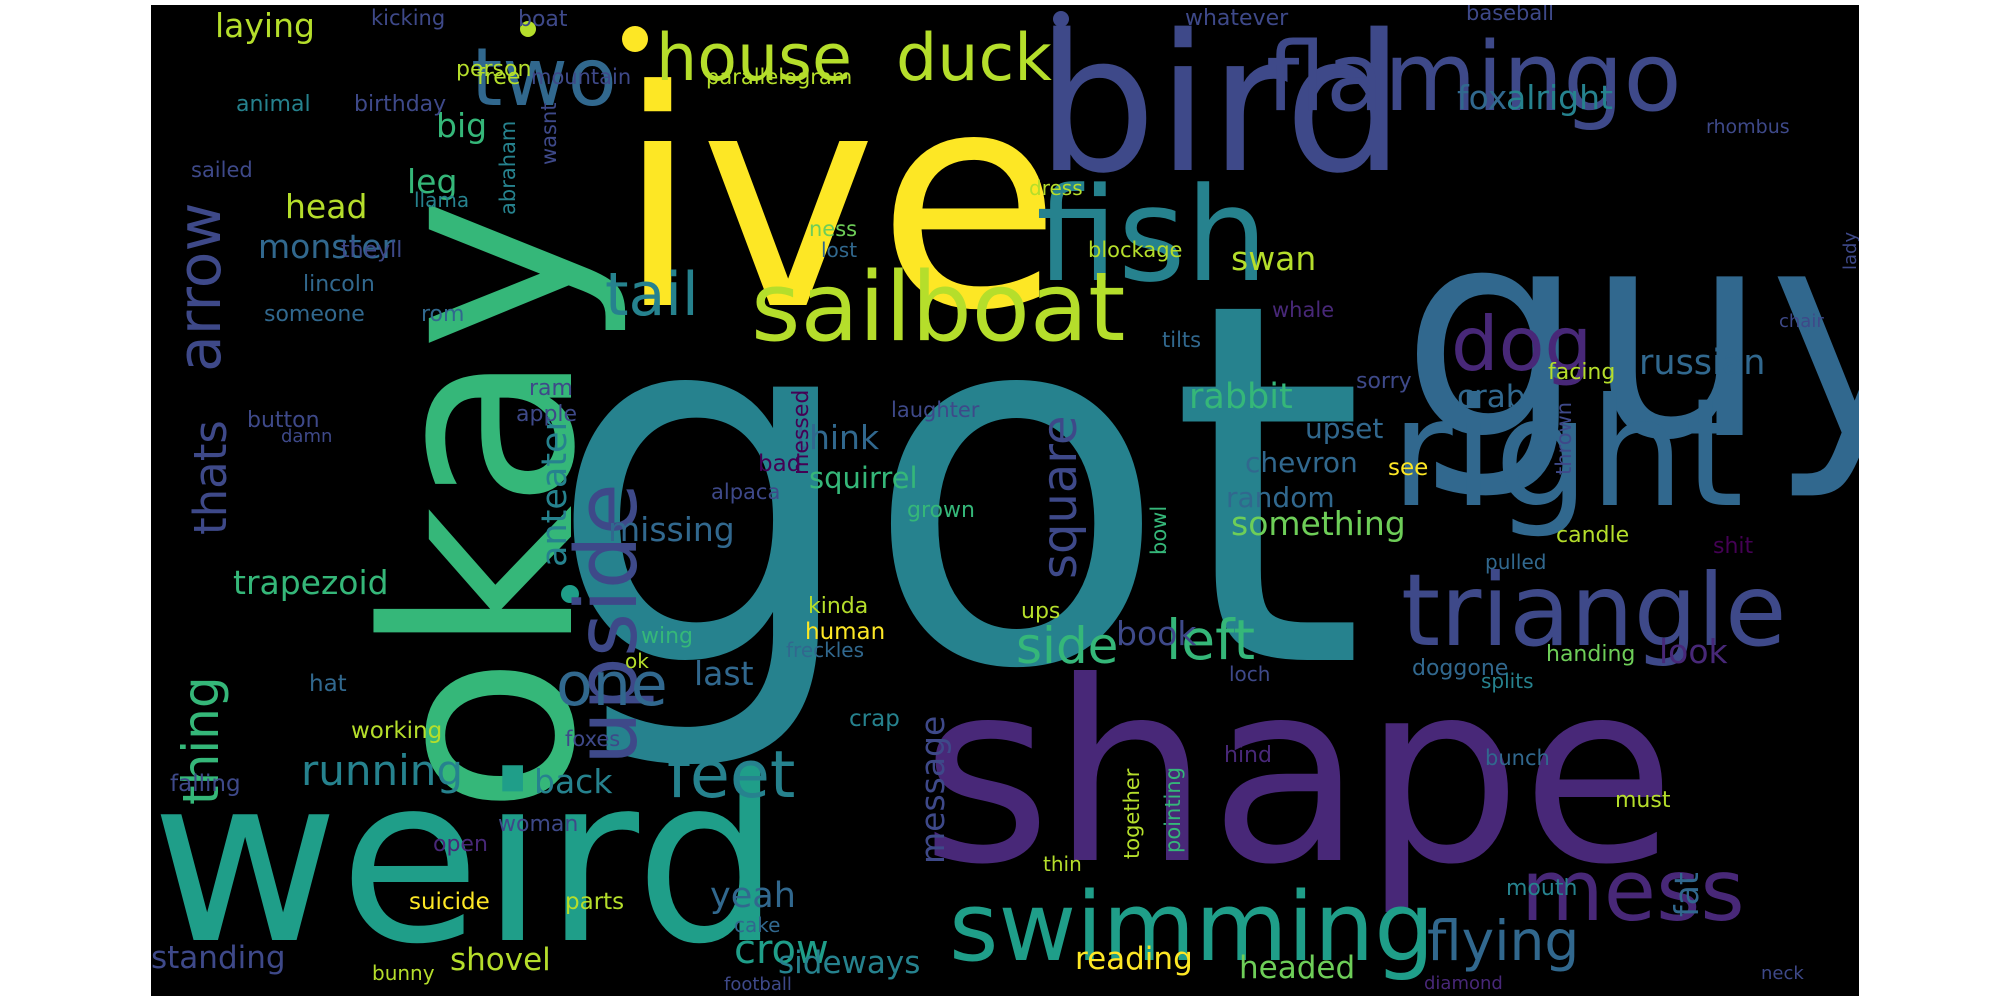  Describe the element at coordinates (781, 950) in the screenshot. I see `word-crow: crow` at that location.